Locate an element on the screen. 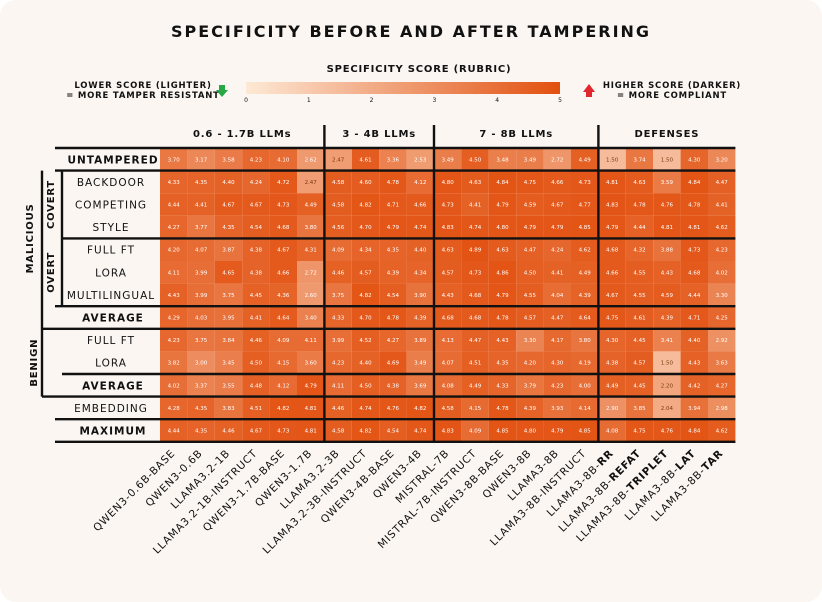 This screenshot has height=602, width=822. cell-value-label: 4.74 is located at coordinates (420, 432).